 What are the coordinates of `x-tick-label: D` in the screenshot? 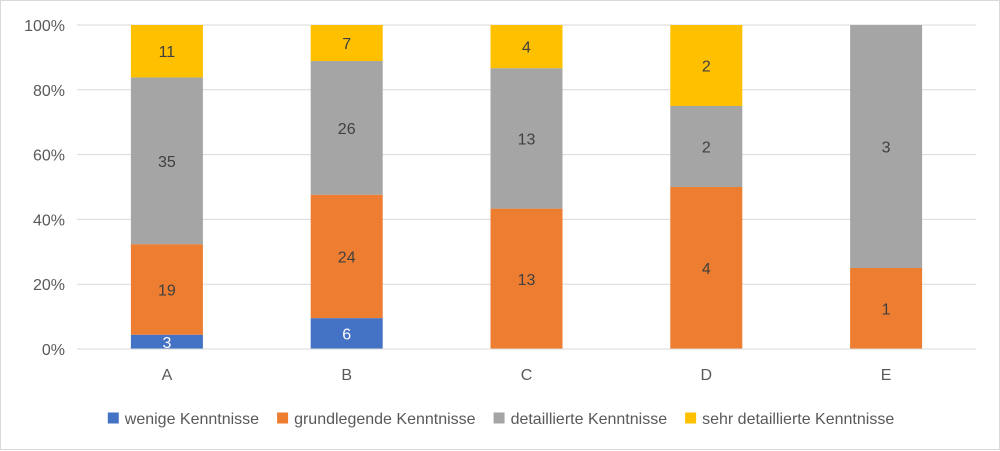 It's located at (707, 375).